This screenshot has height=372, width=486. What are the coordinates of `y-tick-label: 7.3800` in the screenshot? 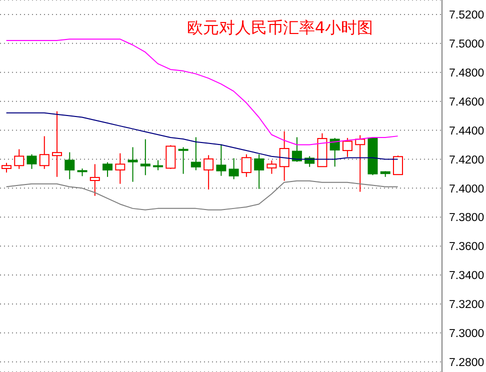 It's located at (466, 218).